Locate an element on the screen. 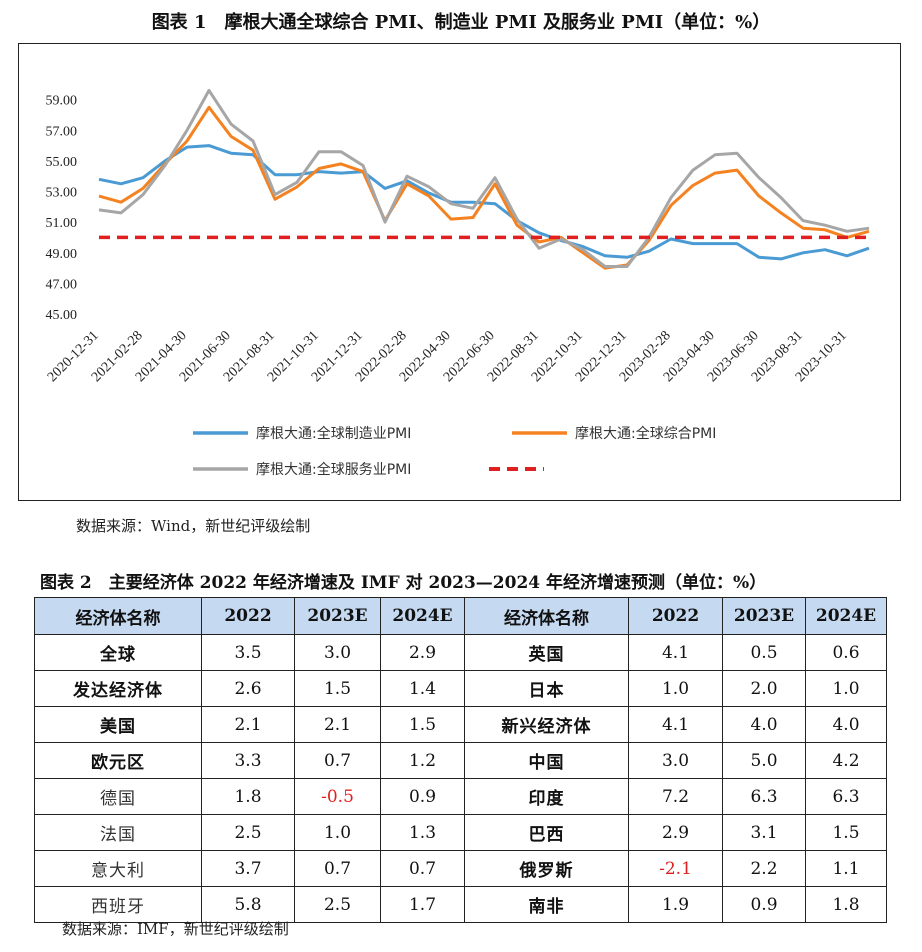 This screenshot has width=922, height=952. economy-name: 新兴经济体 is located at coordinates (546, 724).